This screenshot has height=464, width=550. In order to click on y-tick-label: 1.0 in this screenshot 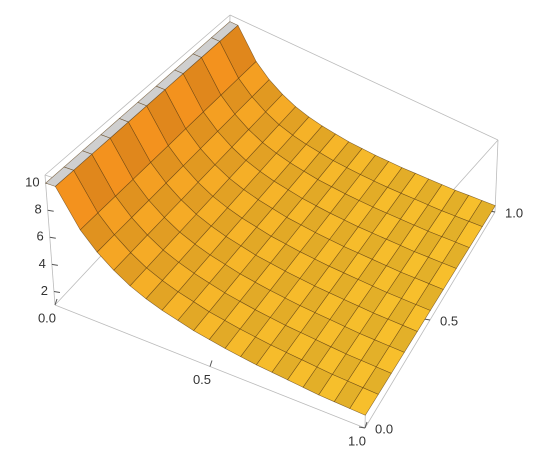, I will do `click(514, 212)`.